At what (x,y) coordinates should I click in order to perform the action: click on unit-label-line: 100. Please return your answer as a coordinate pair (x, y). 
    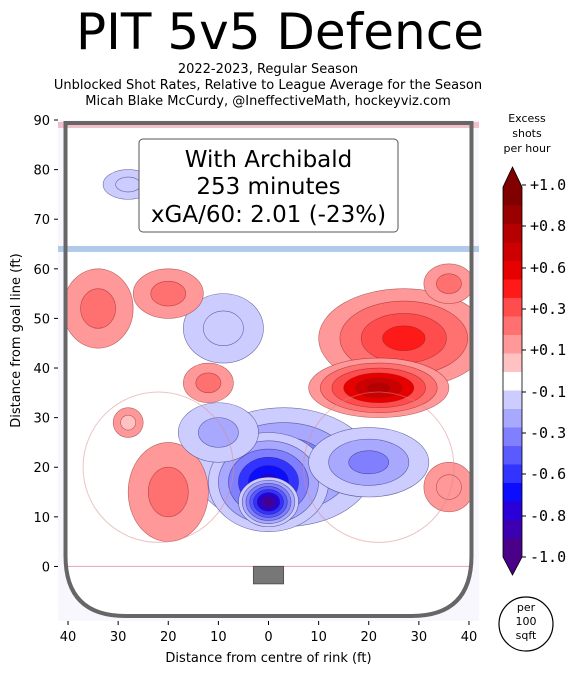
    Looking at the image, I should click on (526, 621).